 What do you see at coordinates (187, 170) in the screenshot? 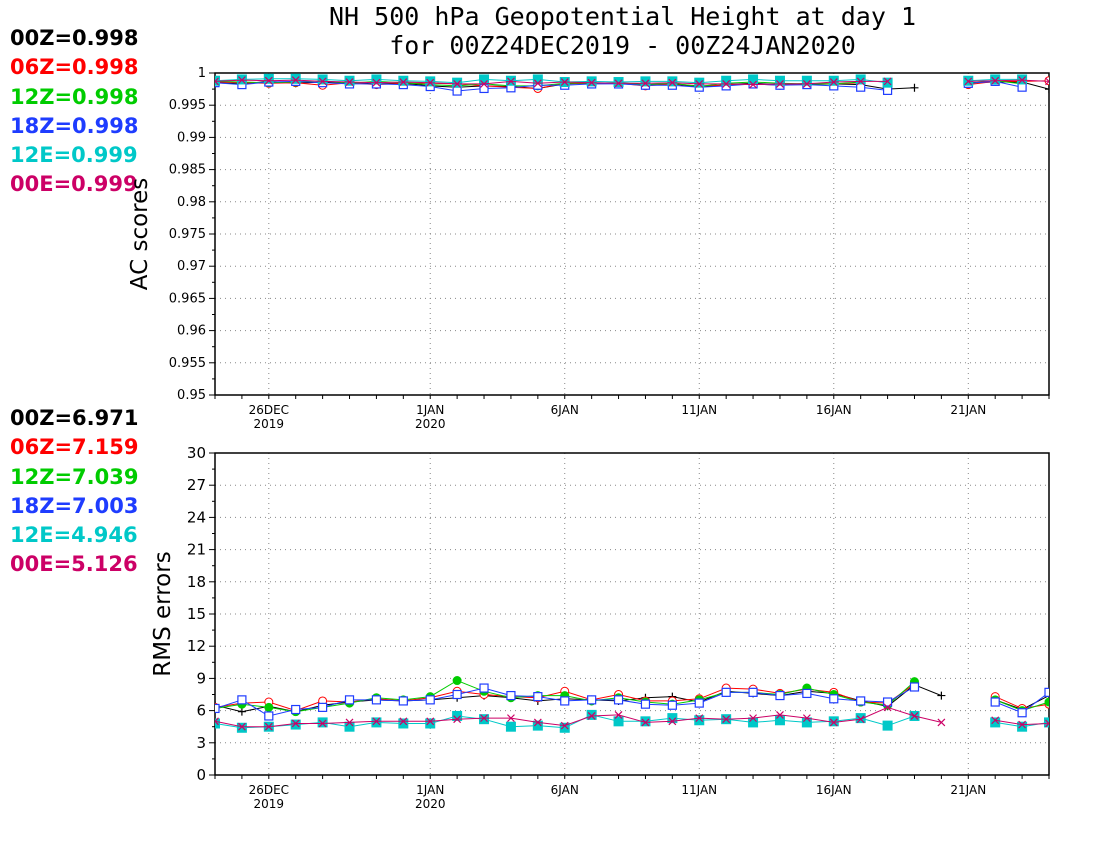
I see `y-tick-label: 0.985` at bounding box center [187, 170].